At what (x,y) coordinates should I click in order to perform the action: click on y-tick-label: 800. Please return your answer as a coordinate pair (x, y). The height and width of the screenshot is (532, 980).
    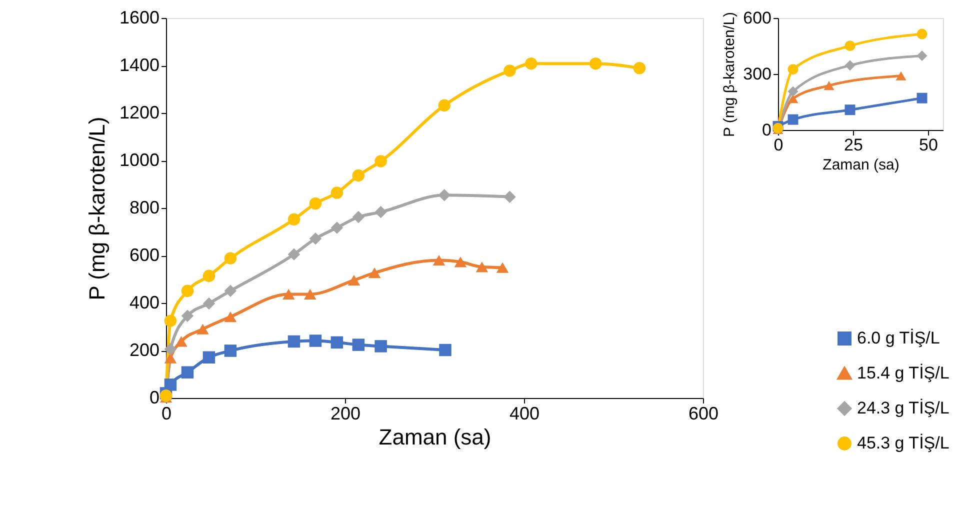
    Looking at the image, I should click on (144, 208).